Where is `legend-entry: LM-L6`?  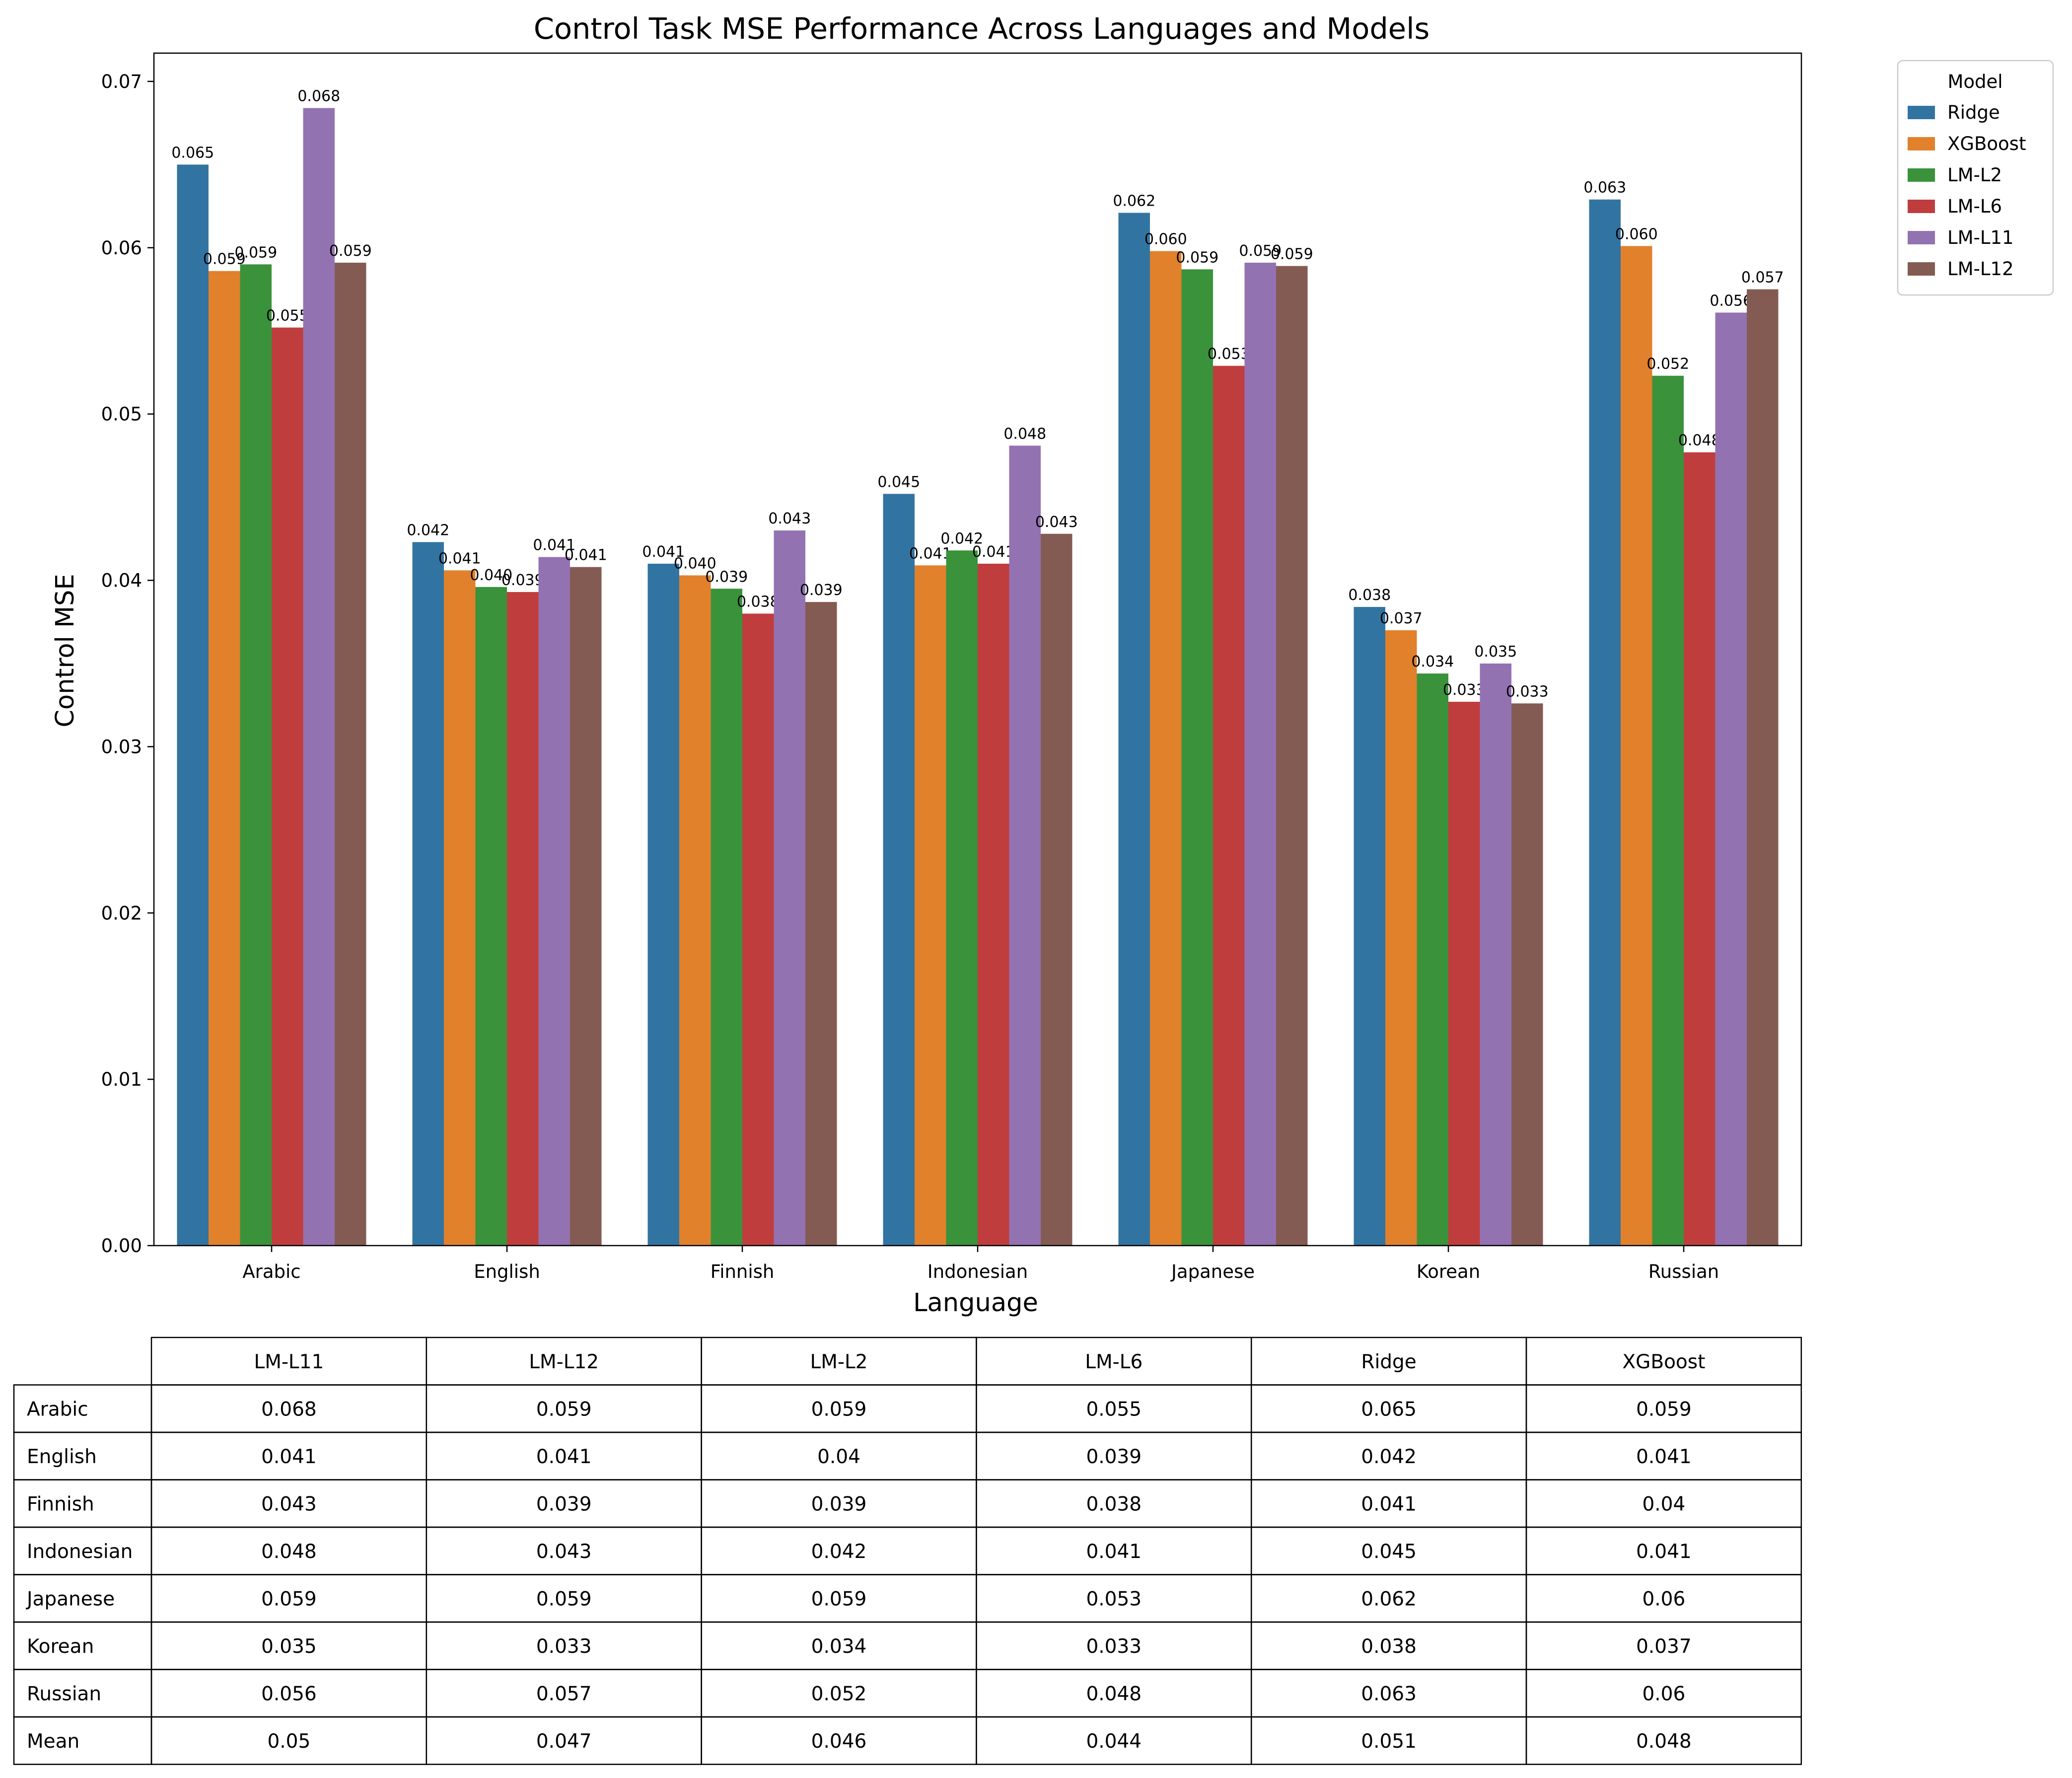 legend-entry: LM-L6 is located at coordinates (1975, 206).